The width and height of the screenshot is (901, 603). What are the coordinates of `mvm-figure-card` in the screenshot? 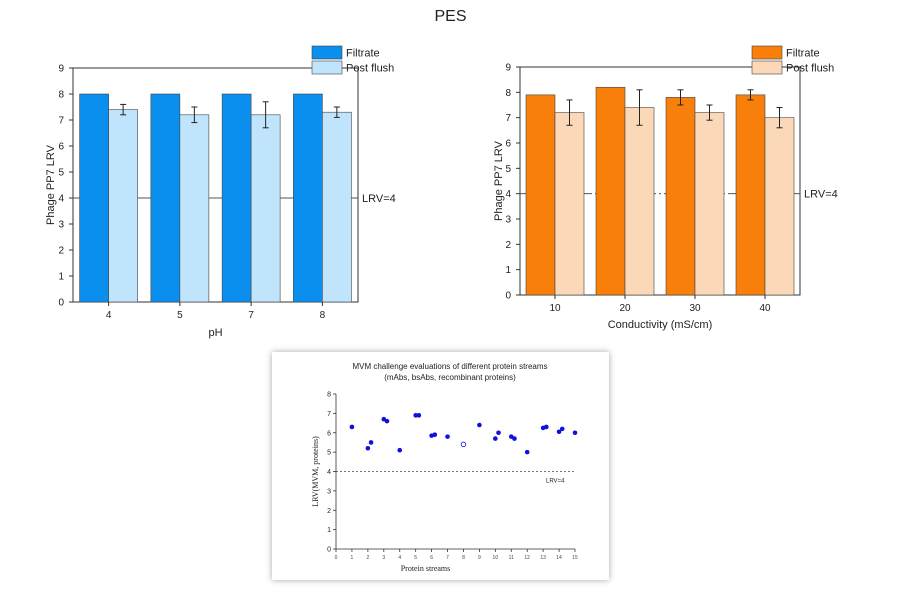 It's located at (440, 466).